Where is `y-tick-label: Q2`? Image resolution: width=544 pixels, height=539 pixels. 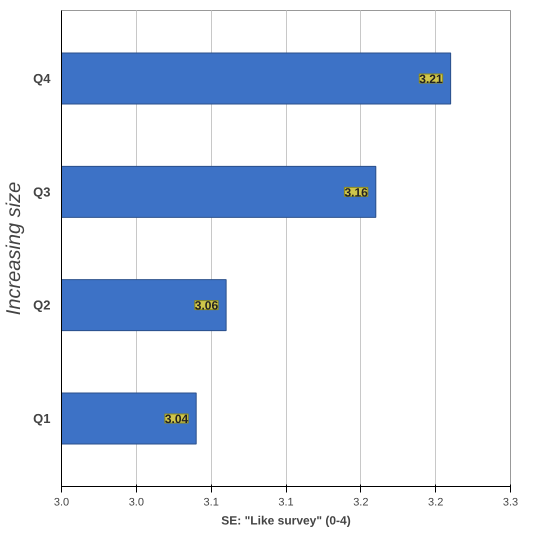 y-tick-label: Q2 is located at coordinates (41, 305).